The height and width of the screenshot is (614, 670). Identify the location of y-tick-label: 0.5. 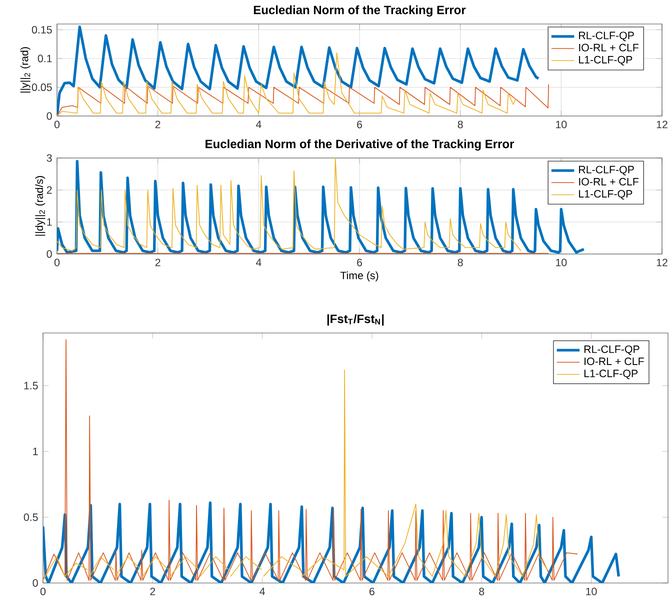
(31, 517).